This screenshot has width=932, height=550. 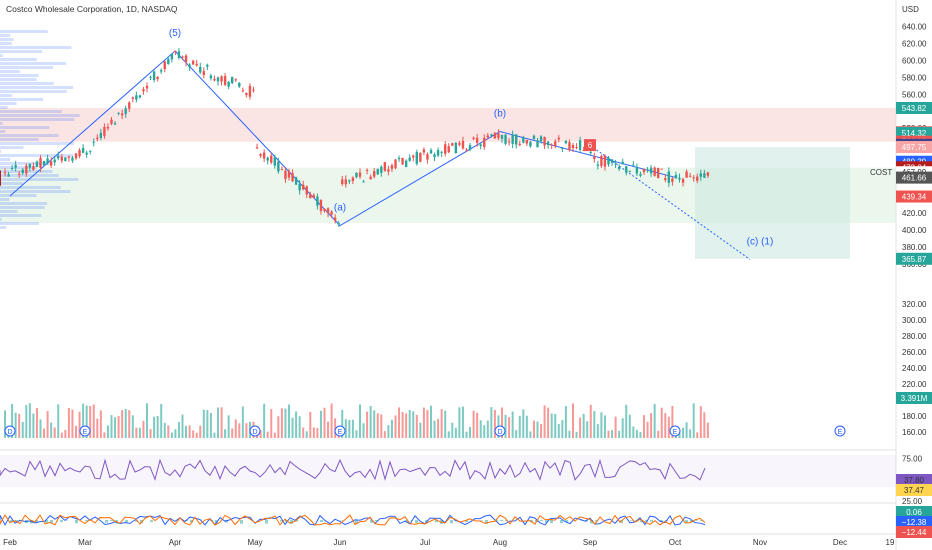 What do you see at coordinates (448, 471) in the screenshot?
I see `rsi-panel` at bounding box center [448, 471].